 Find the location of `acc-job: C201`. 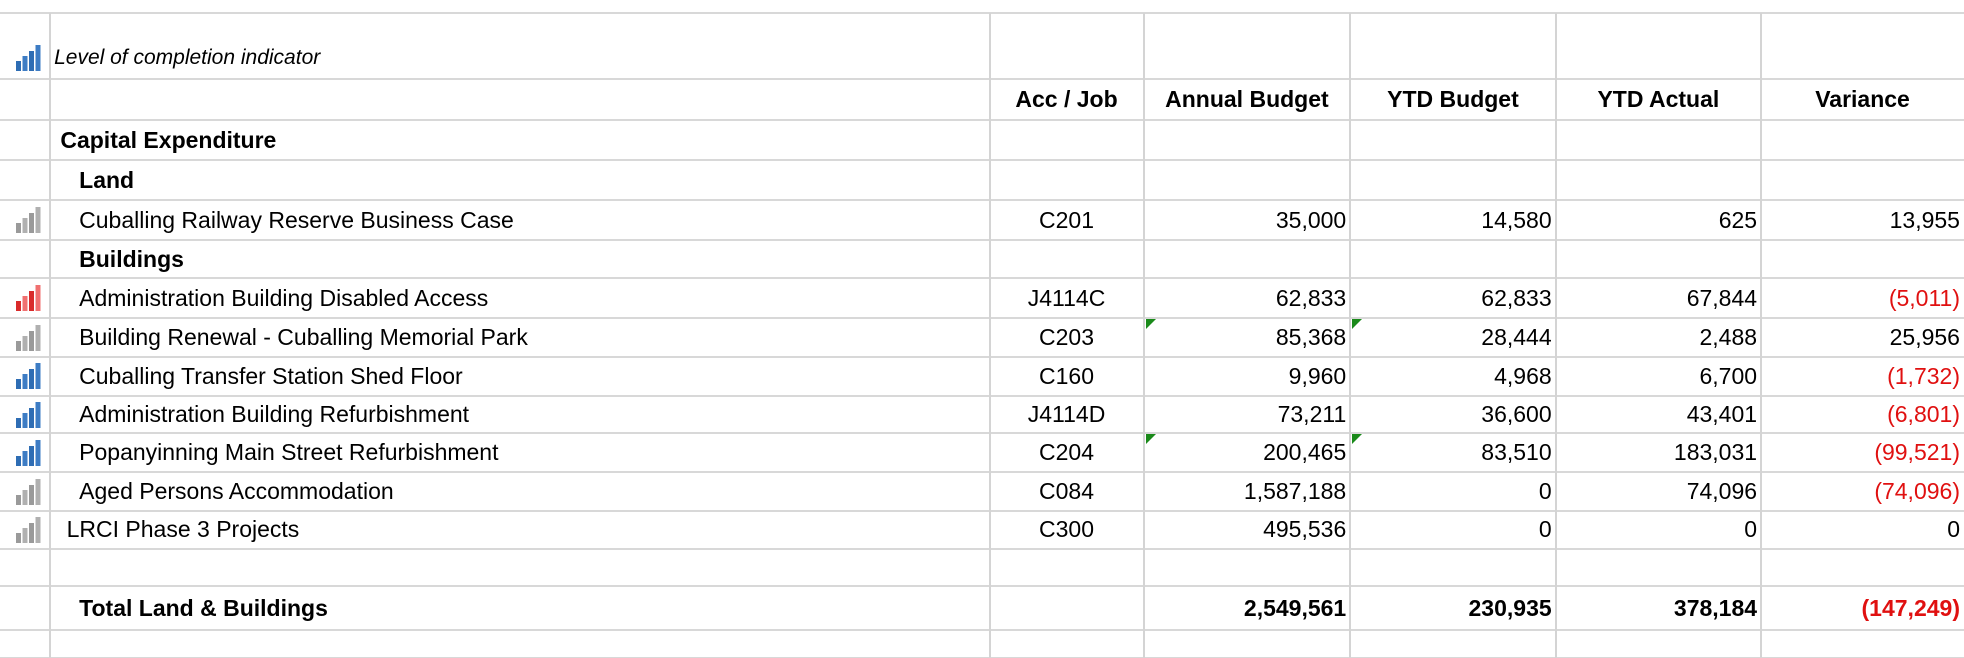

acc-job: C201 is located at coordinates (1067, 219).